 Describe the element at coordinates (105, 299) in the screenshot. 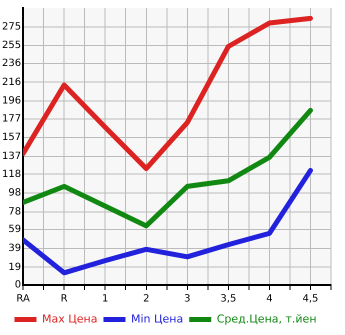

I see `x-tick-label: 1` at that location.